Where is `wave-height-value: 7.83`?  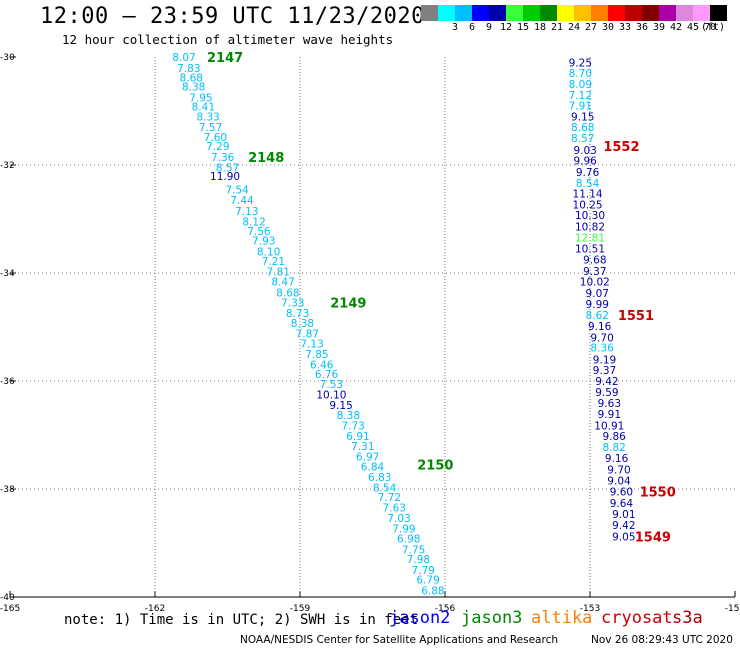
wave-height-value: 7.83 is located at coordinates (188, 69).